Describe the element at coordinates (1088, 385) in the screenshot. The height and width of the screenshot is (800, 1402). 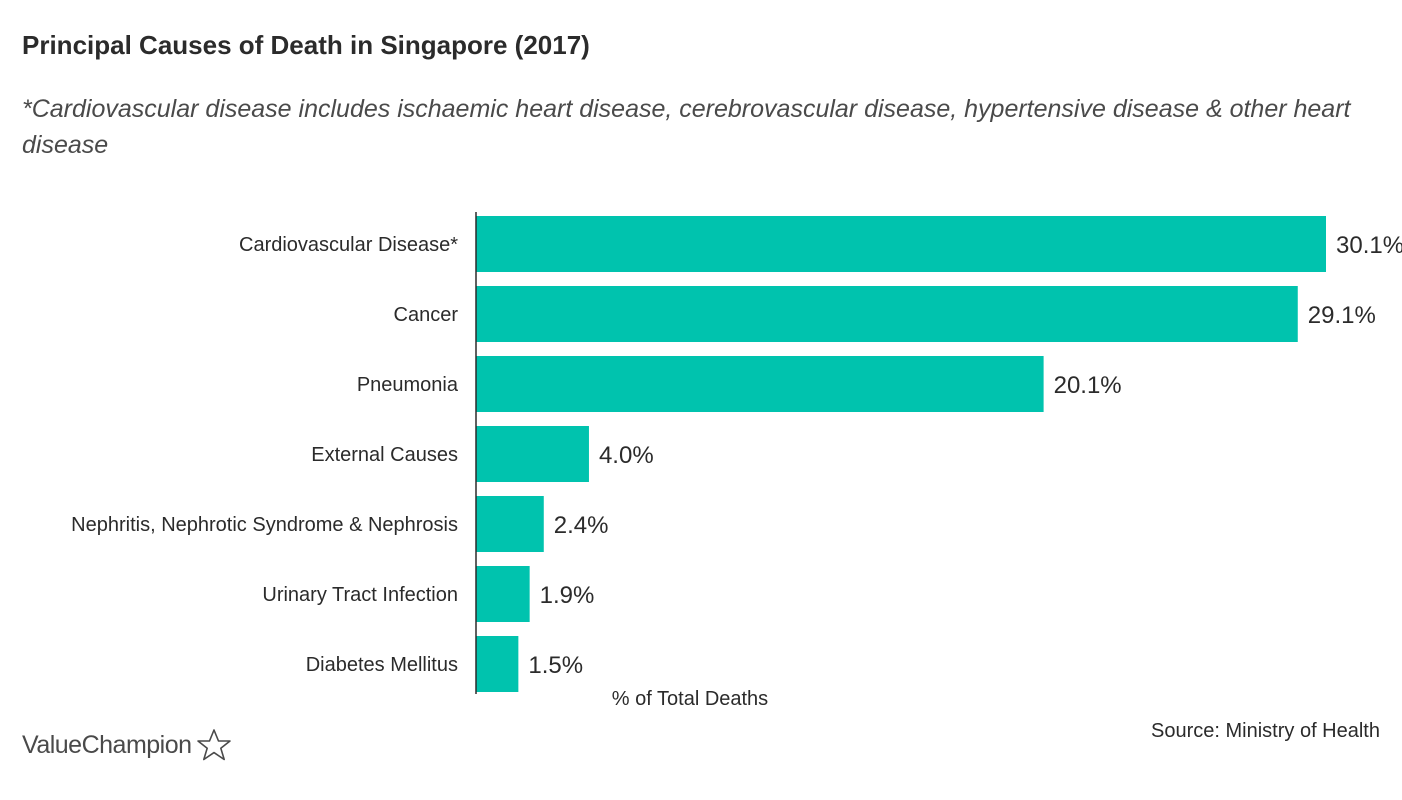
I see `value-label: 20.1%` at that location.